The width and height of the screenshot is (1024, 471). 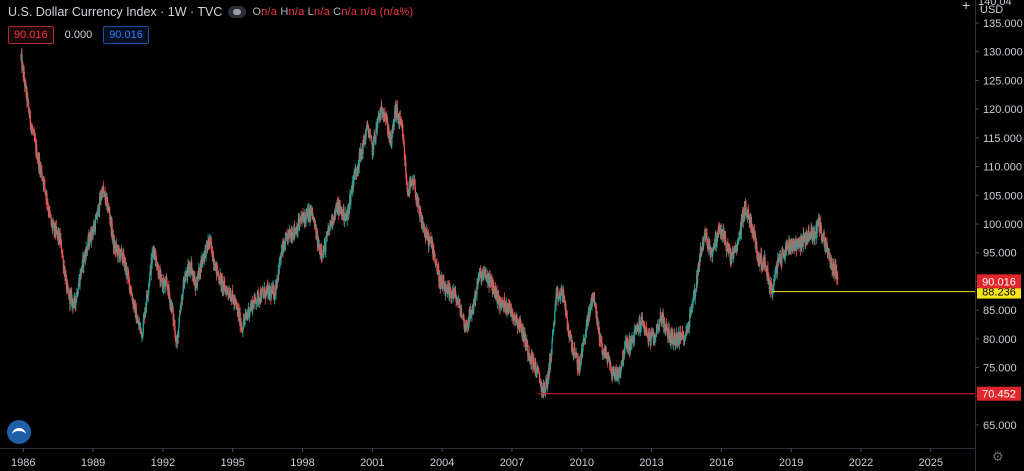 What do you see at coordinates (237, 12) in the screenshot?
I see `eye-toggle-icon` at bounding box center [237, 12].